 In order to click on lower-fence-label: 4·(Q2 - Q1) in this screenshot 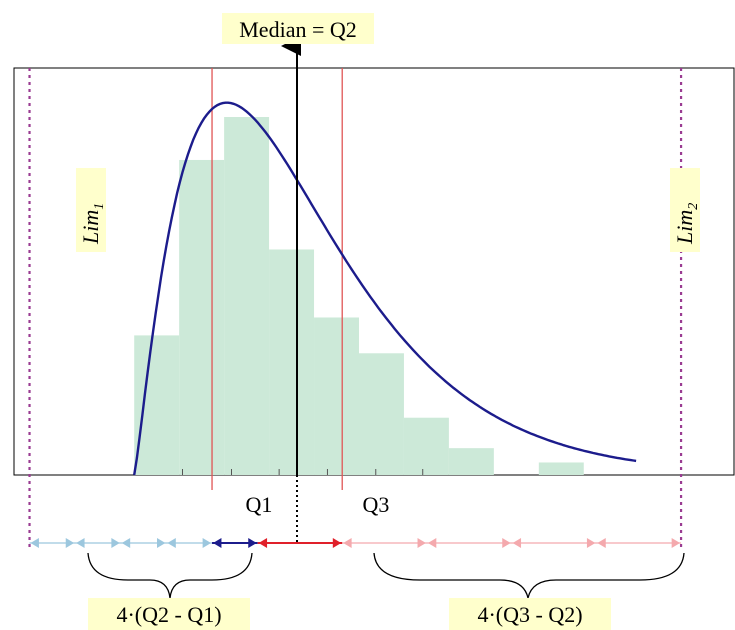, I will do `click(168, 614)`.